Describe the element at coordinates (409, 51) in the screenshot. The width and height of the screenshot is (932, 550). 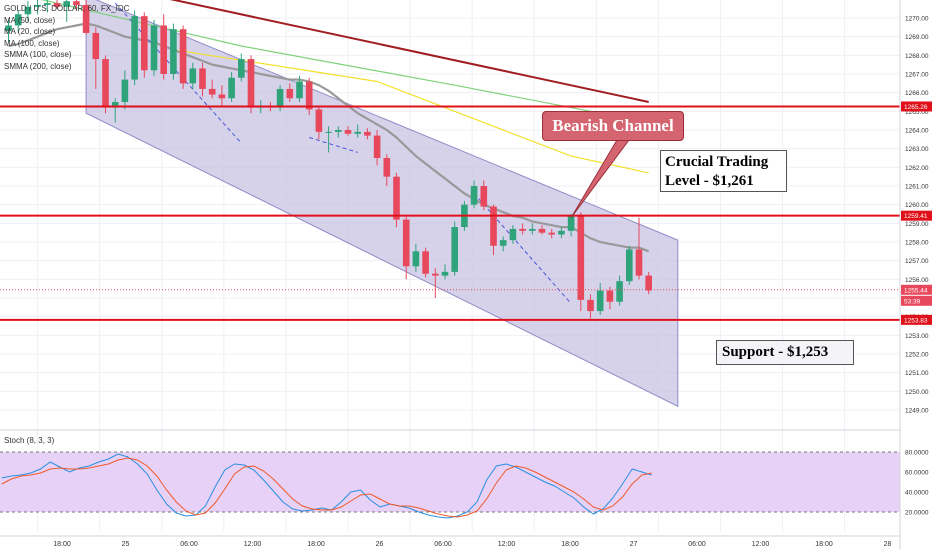
I see `descending-trendline` at that location.